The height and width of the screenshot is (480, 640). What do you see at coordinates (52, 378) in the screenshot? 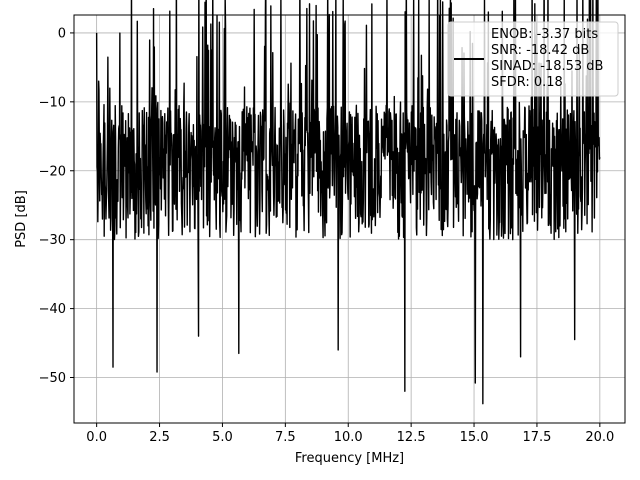
I see `y-tick-label: −50` at bounding box center [52, 378].